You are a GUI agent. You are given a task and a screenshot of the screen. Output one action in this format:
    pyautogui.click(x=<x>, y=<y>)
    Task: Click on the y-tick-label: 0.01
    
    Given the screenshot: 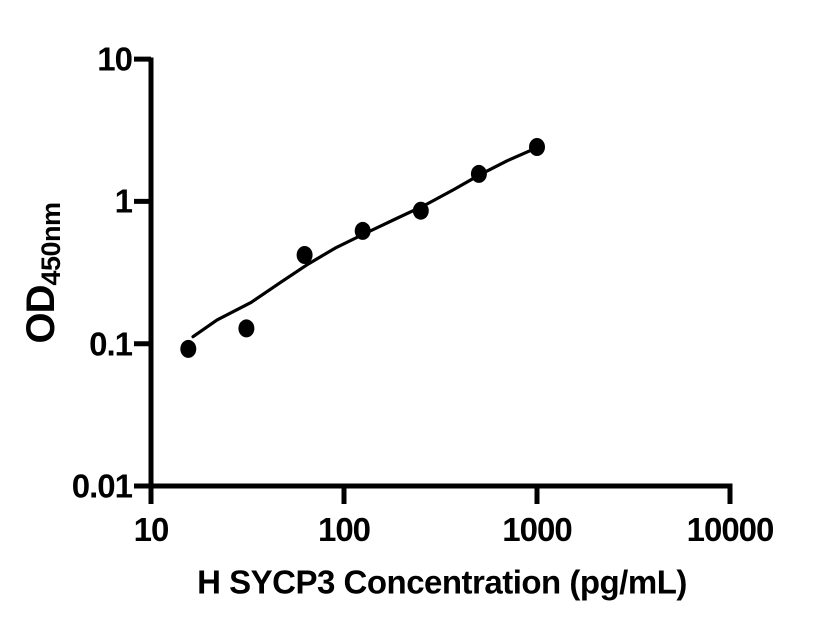 What is the action you would take?
    pyautogui.click(x=102, y=486)
    